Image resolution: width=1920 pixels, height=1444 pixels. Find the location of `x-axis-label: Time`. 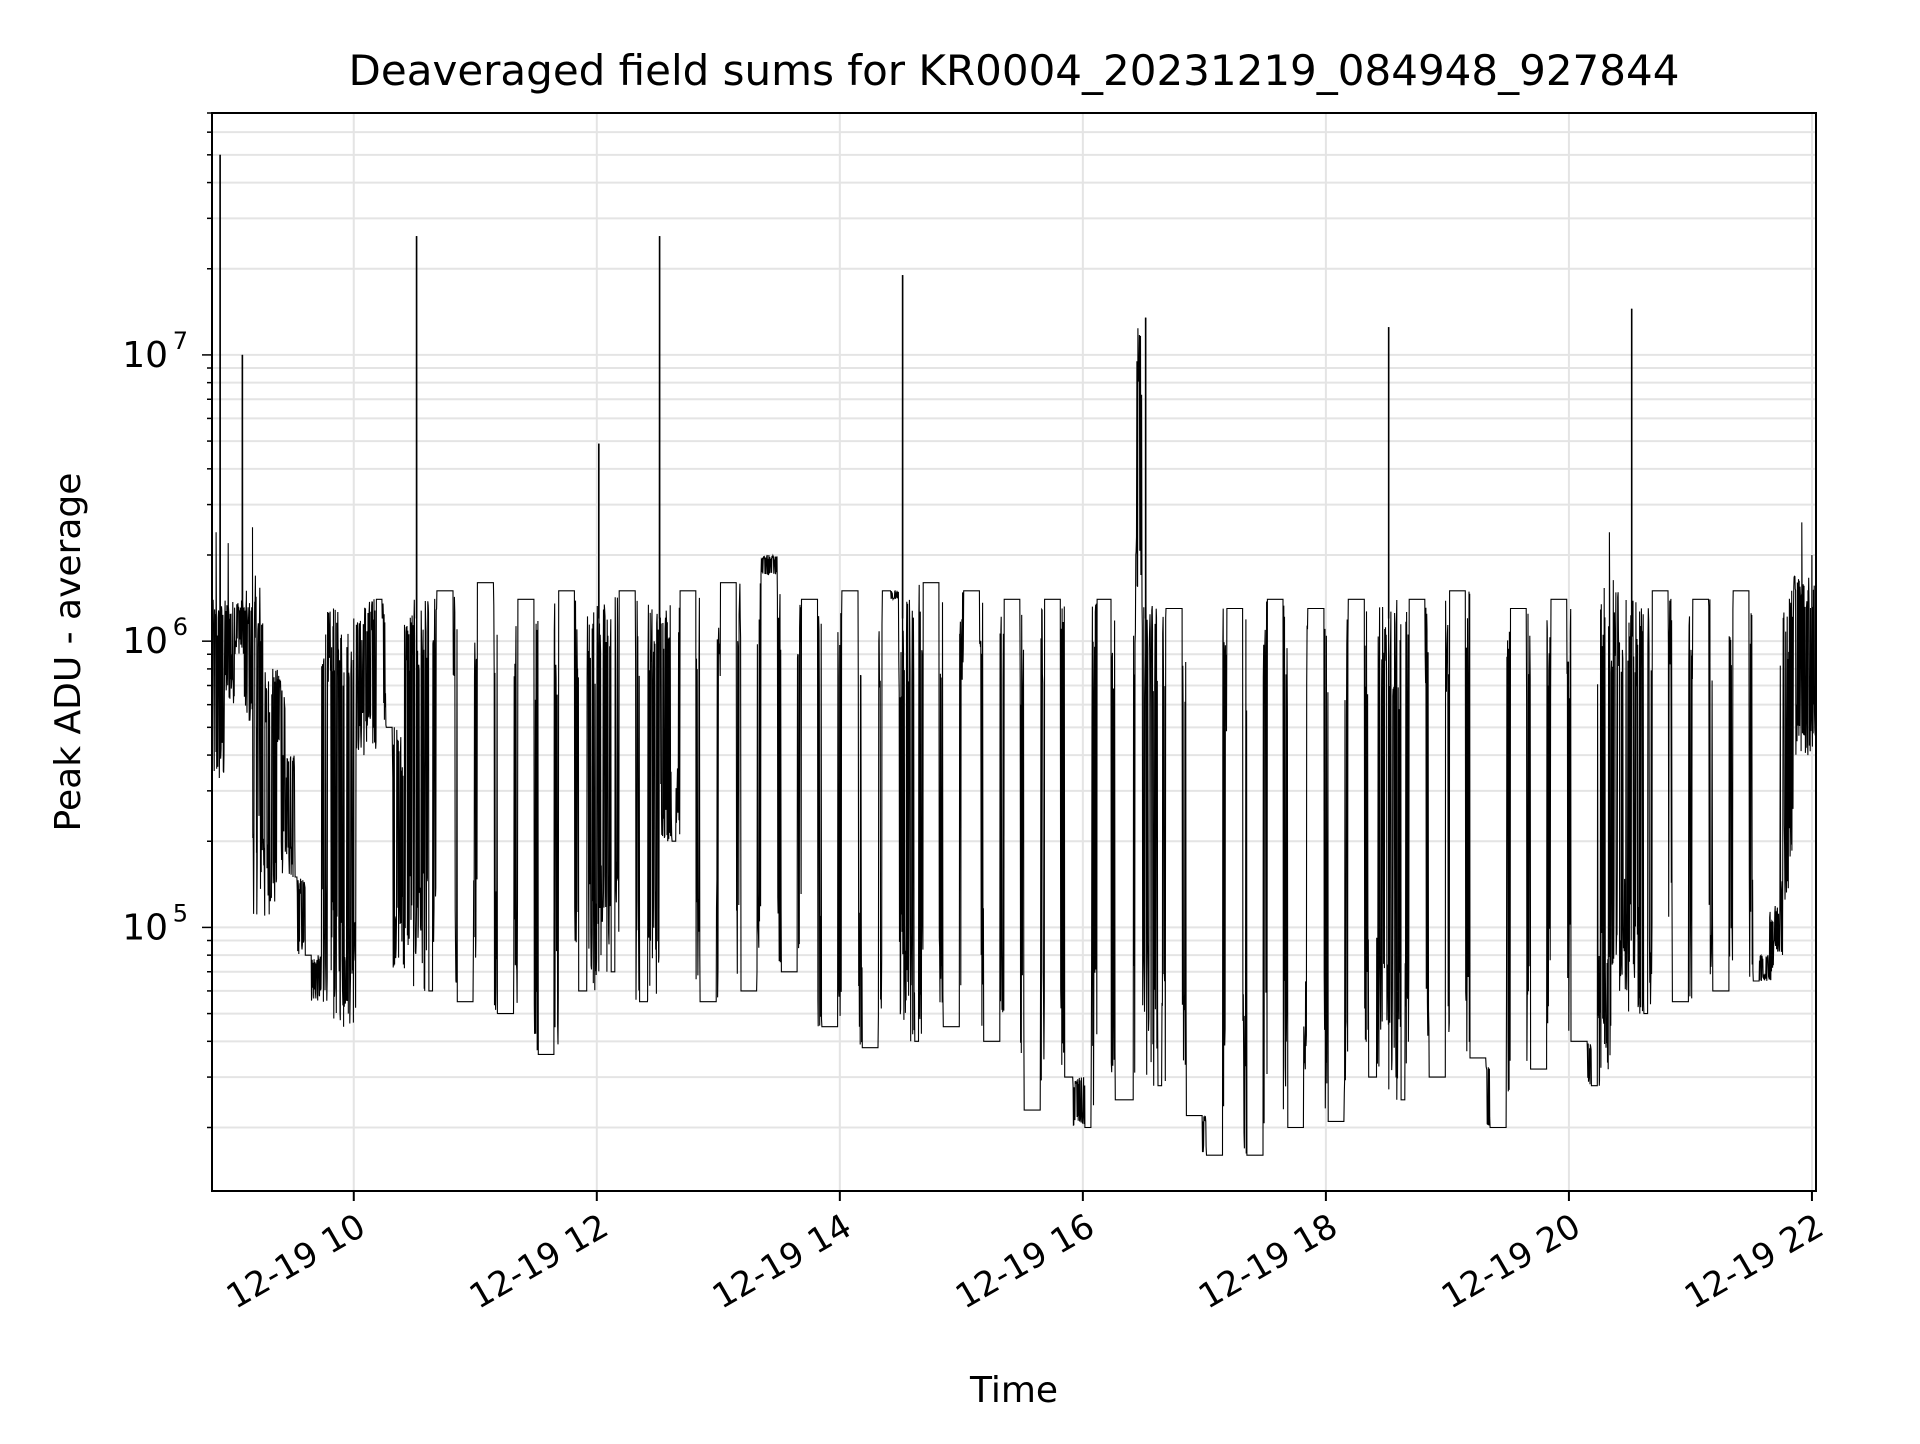

x-axis-label: Time is located at coordinates (1013, 1390).